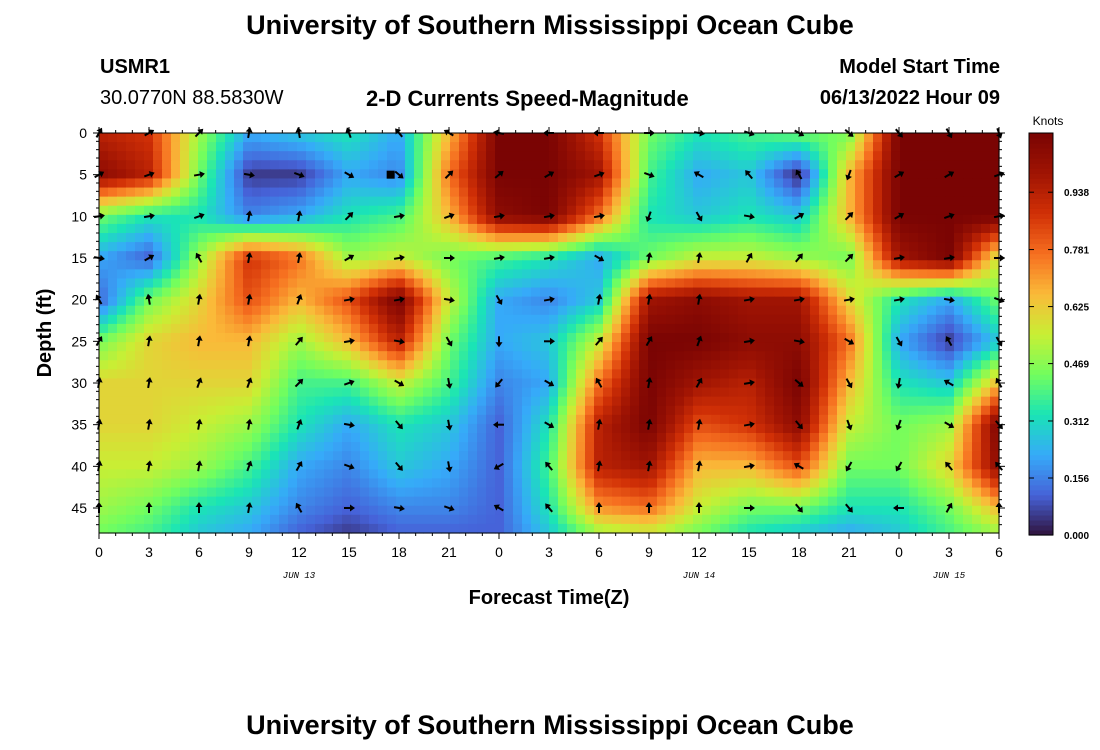  Describe the element at coordinates (1076, 479) in the screenshot. I see `colorbar-tick-label: 0.156` at that location.